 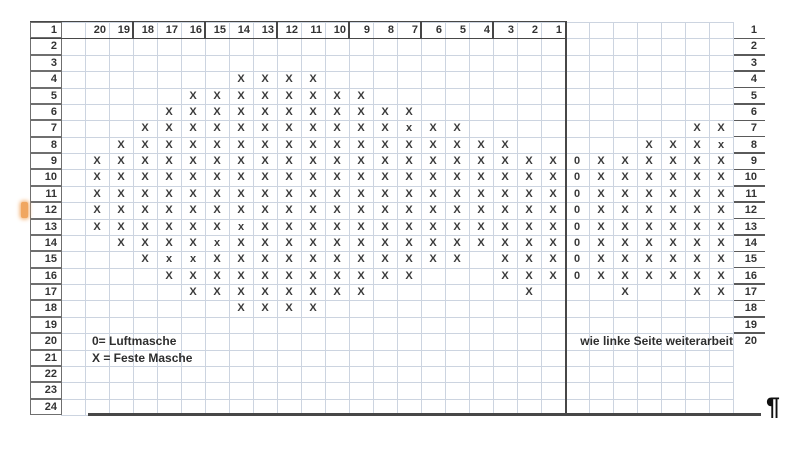 I want to click on row-number-left: 17, so click(x=46, y=292).